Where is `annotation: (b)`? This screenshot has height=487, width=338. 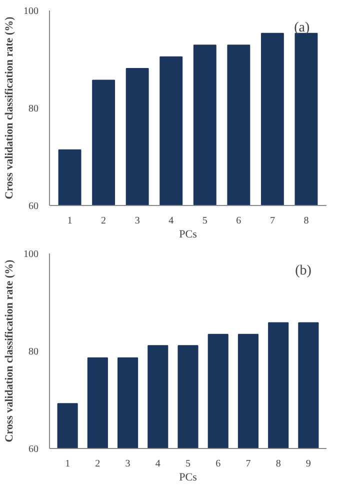
annotation: (b) is located at coordinates (303, 270).